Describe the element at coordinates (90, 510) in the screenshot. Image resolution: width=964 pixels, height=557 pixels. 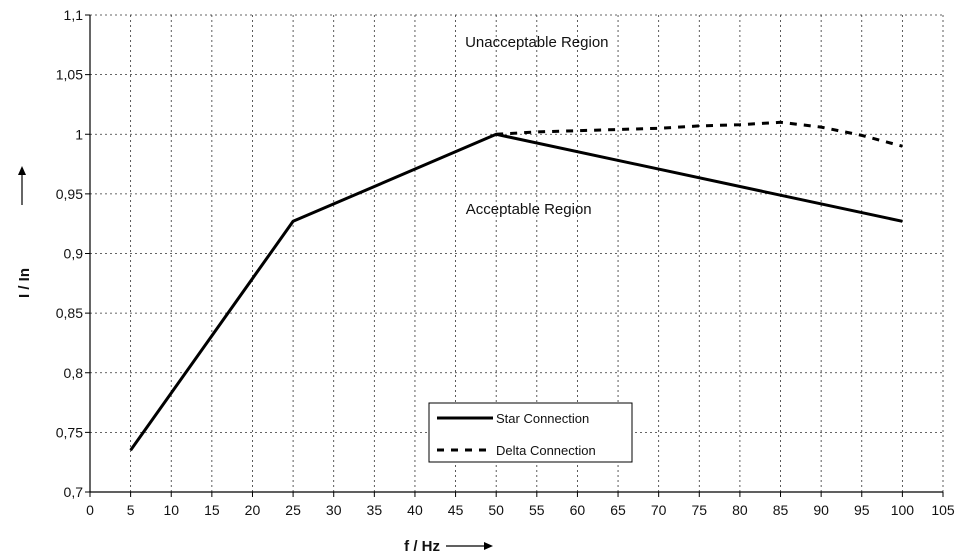
I see `x-tick-label: 0` at that location.